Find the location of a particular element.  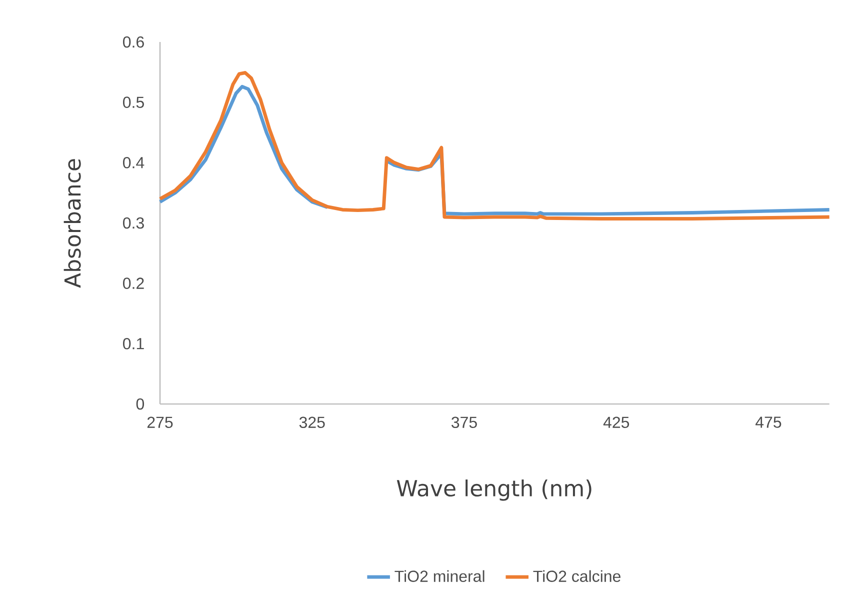

y-tick-label: 0.2 is located at coordinates (133, 283).